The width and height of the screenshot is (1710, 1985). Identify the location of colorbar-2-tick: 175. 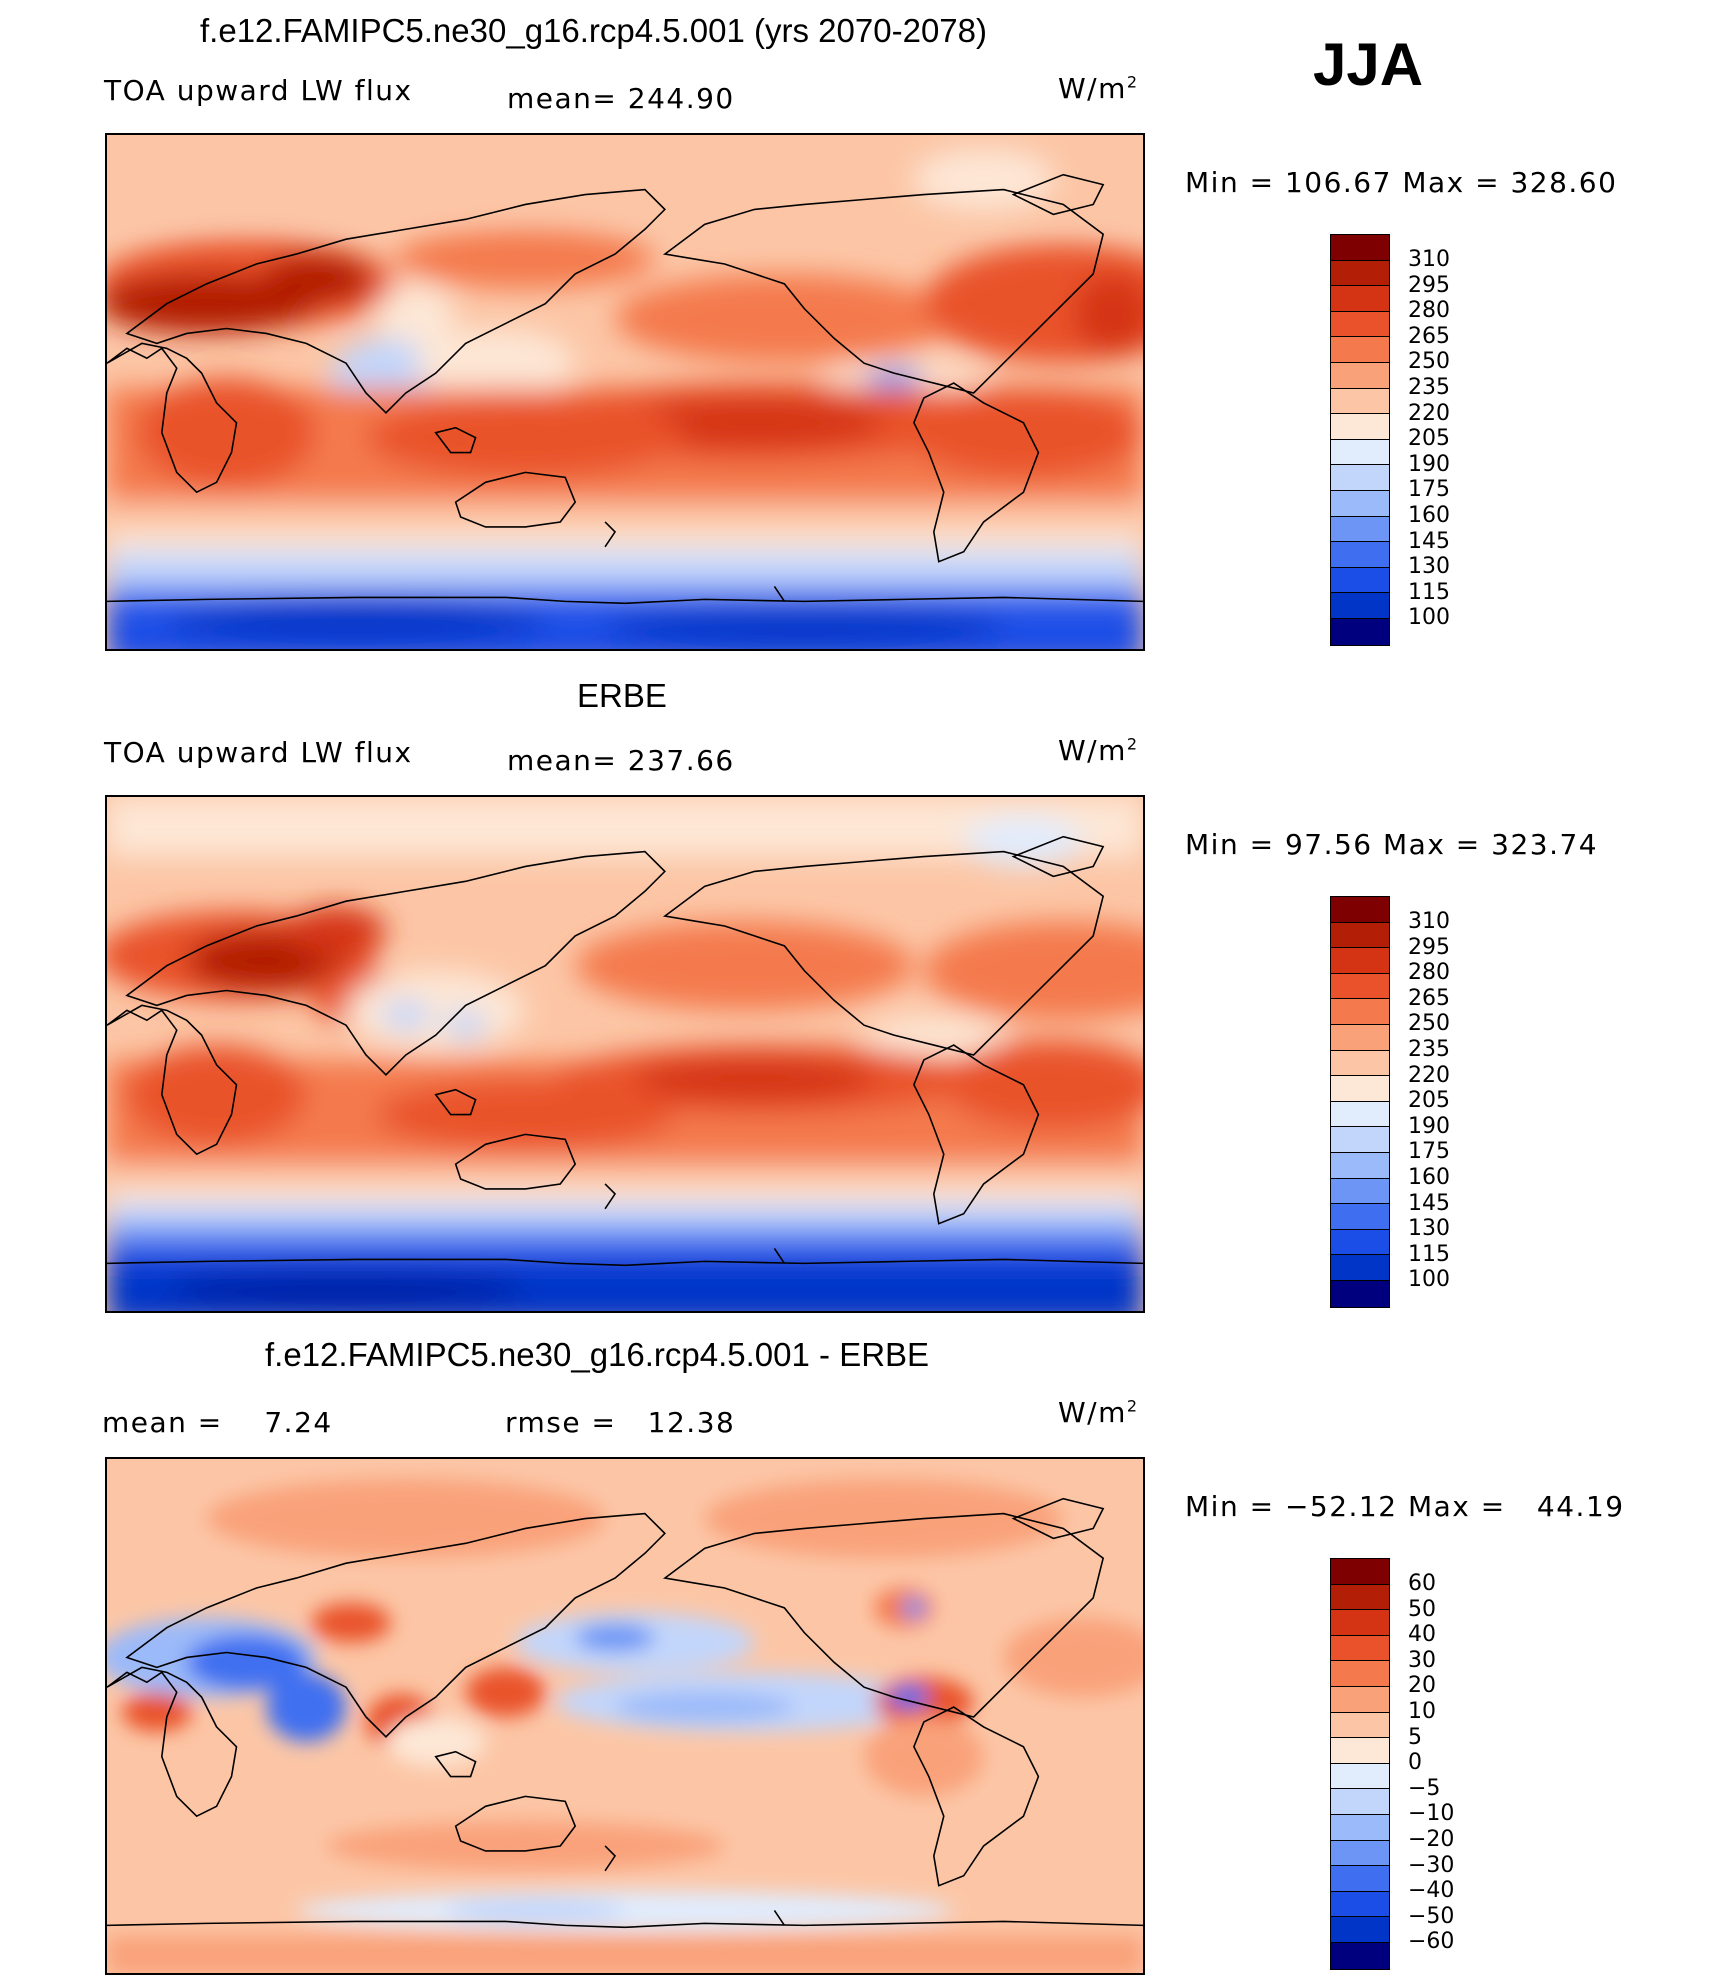
(1429, 1151).